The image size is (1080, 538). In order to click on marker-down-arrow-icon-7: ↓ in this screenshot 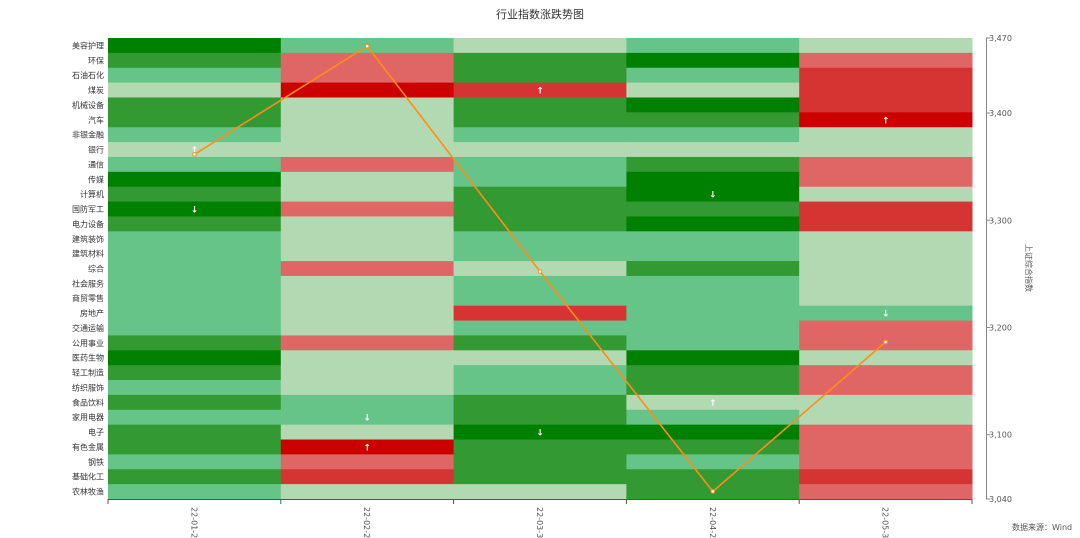, I will do `click(713, 196)`.